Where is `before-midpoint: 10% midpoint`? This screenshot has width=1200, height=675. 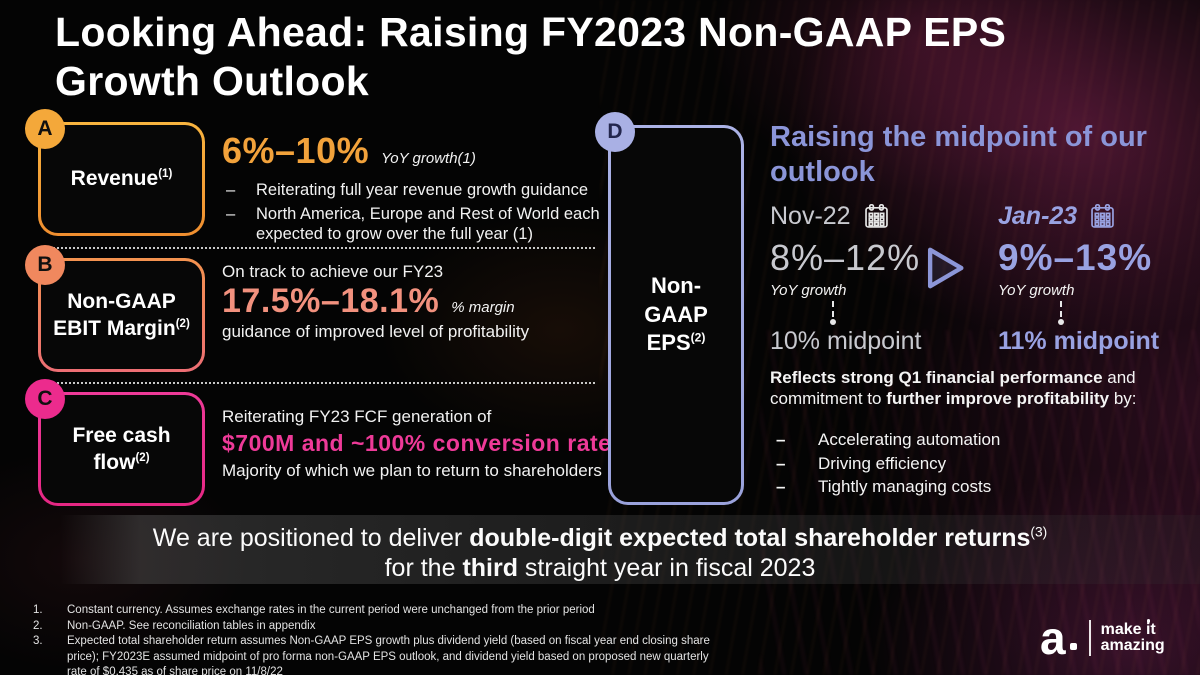 before-midpoint: 10% midpoint is located at coordinates (846, 341).